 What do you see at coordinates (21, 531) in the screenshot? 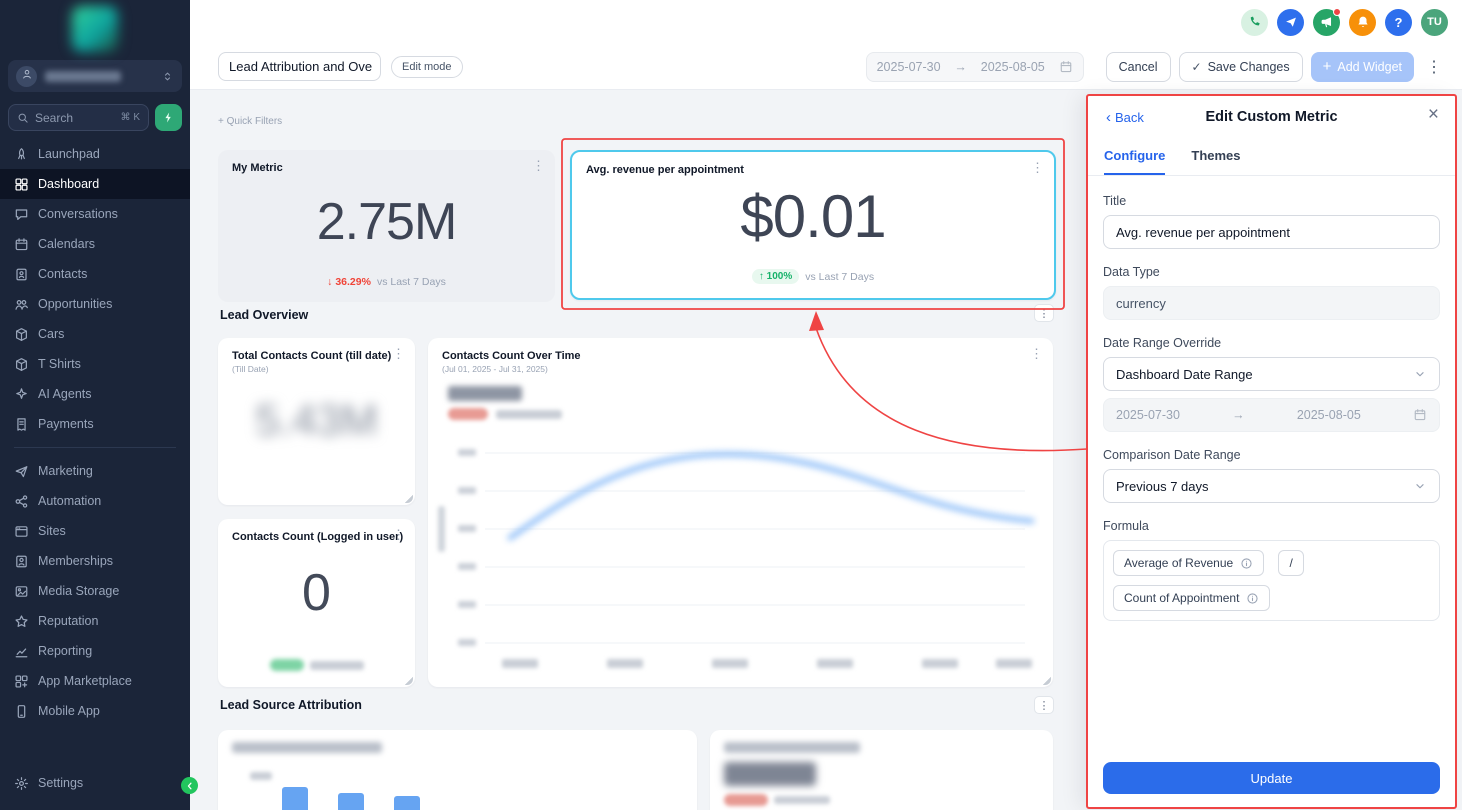
I see `sites-icon` at bounding box center [21, 531].